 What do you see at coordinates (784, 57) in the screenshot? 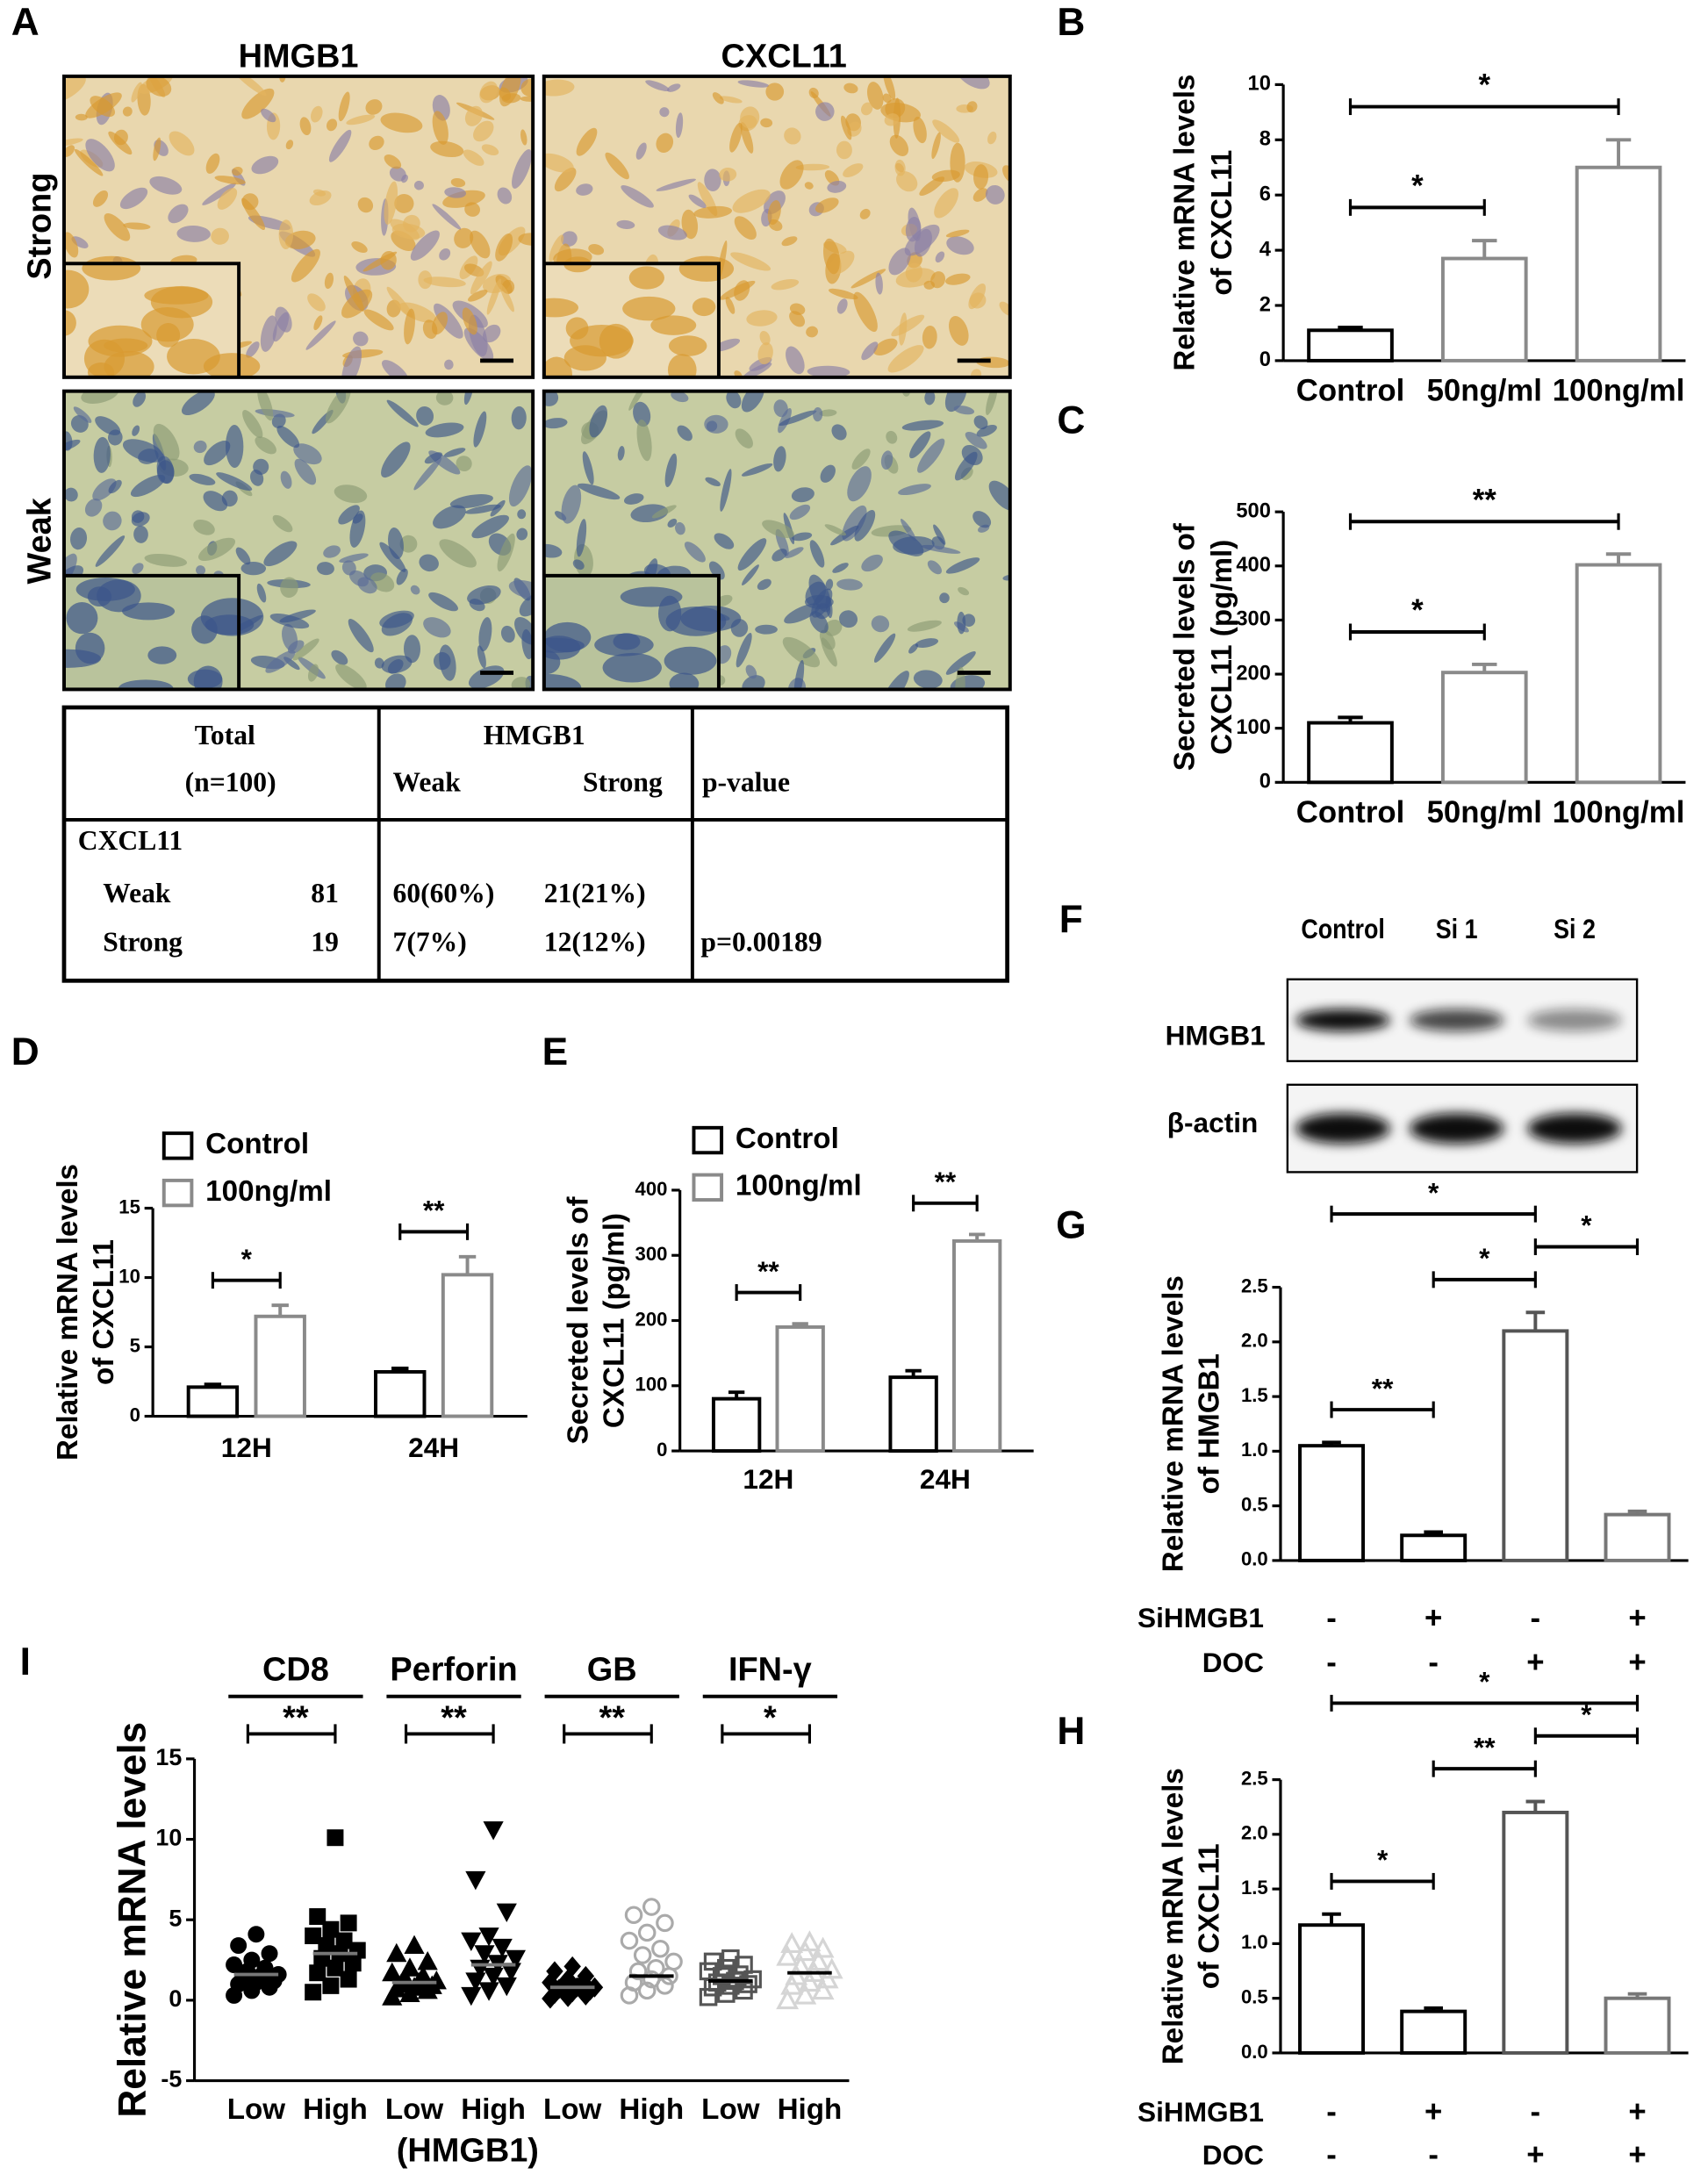
I see `column-title: CXCL11` at bounding box center [784, 57].